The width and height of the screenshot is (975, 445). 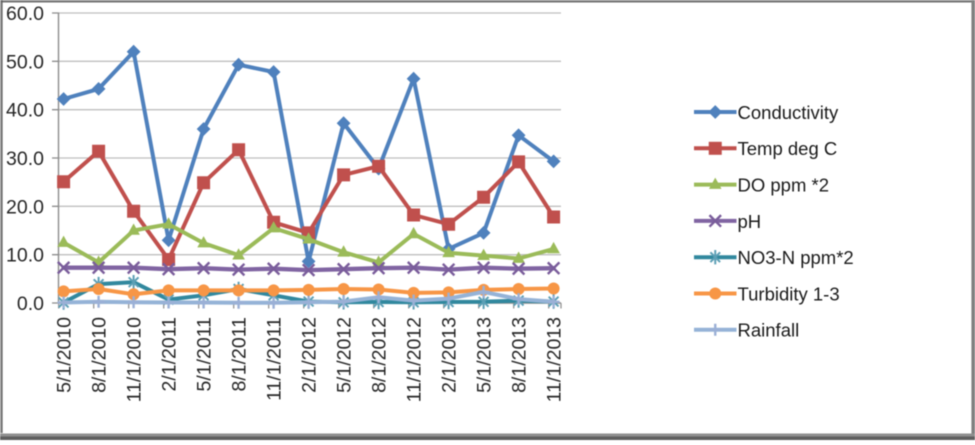 I want to click on svg-text: 20.0, so click(x=25, y=207).